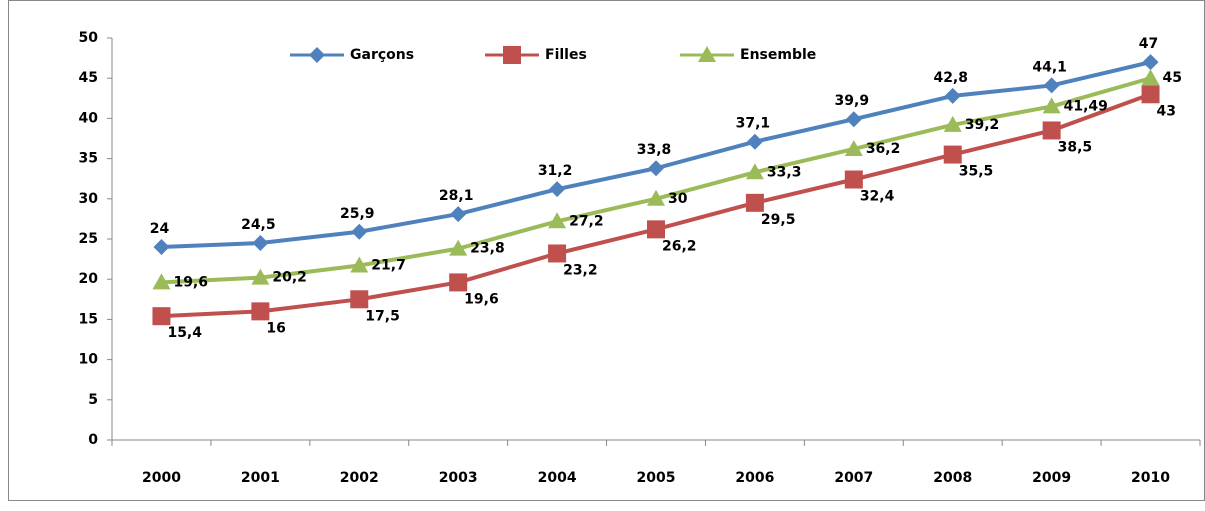 The image size is (1205, 511). I want to click on data-label: 42,8, so click(950, 78).